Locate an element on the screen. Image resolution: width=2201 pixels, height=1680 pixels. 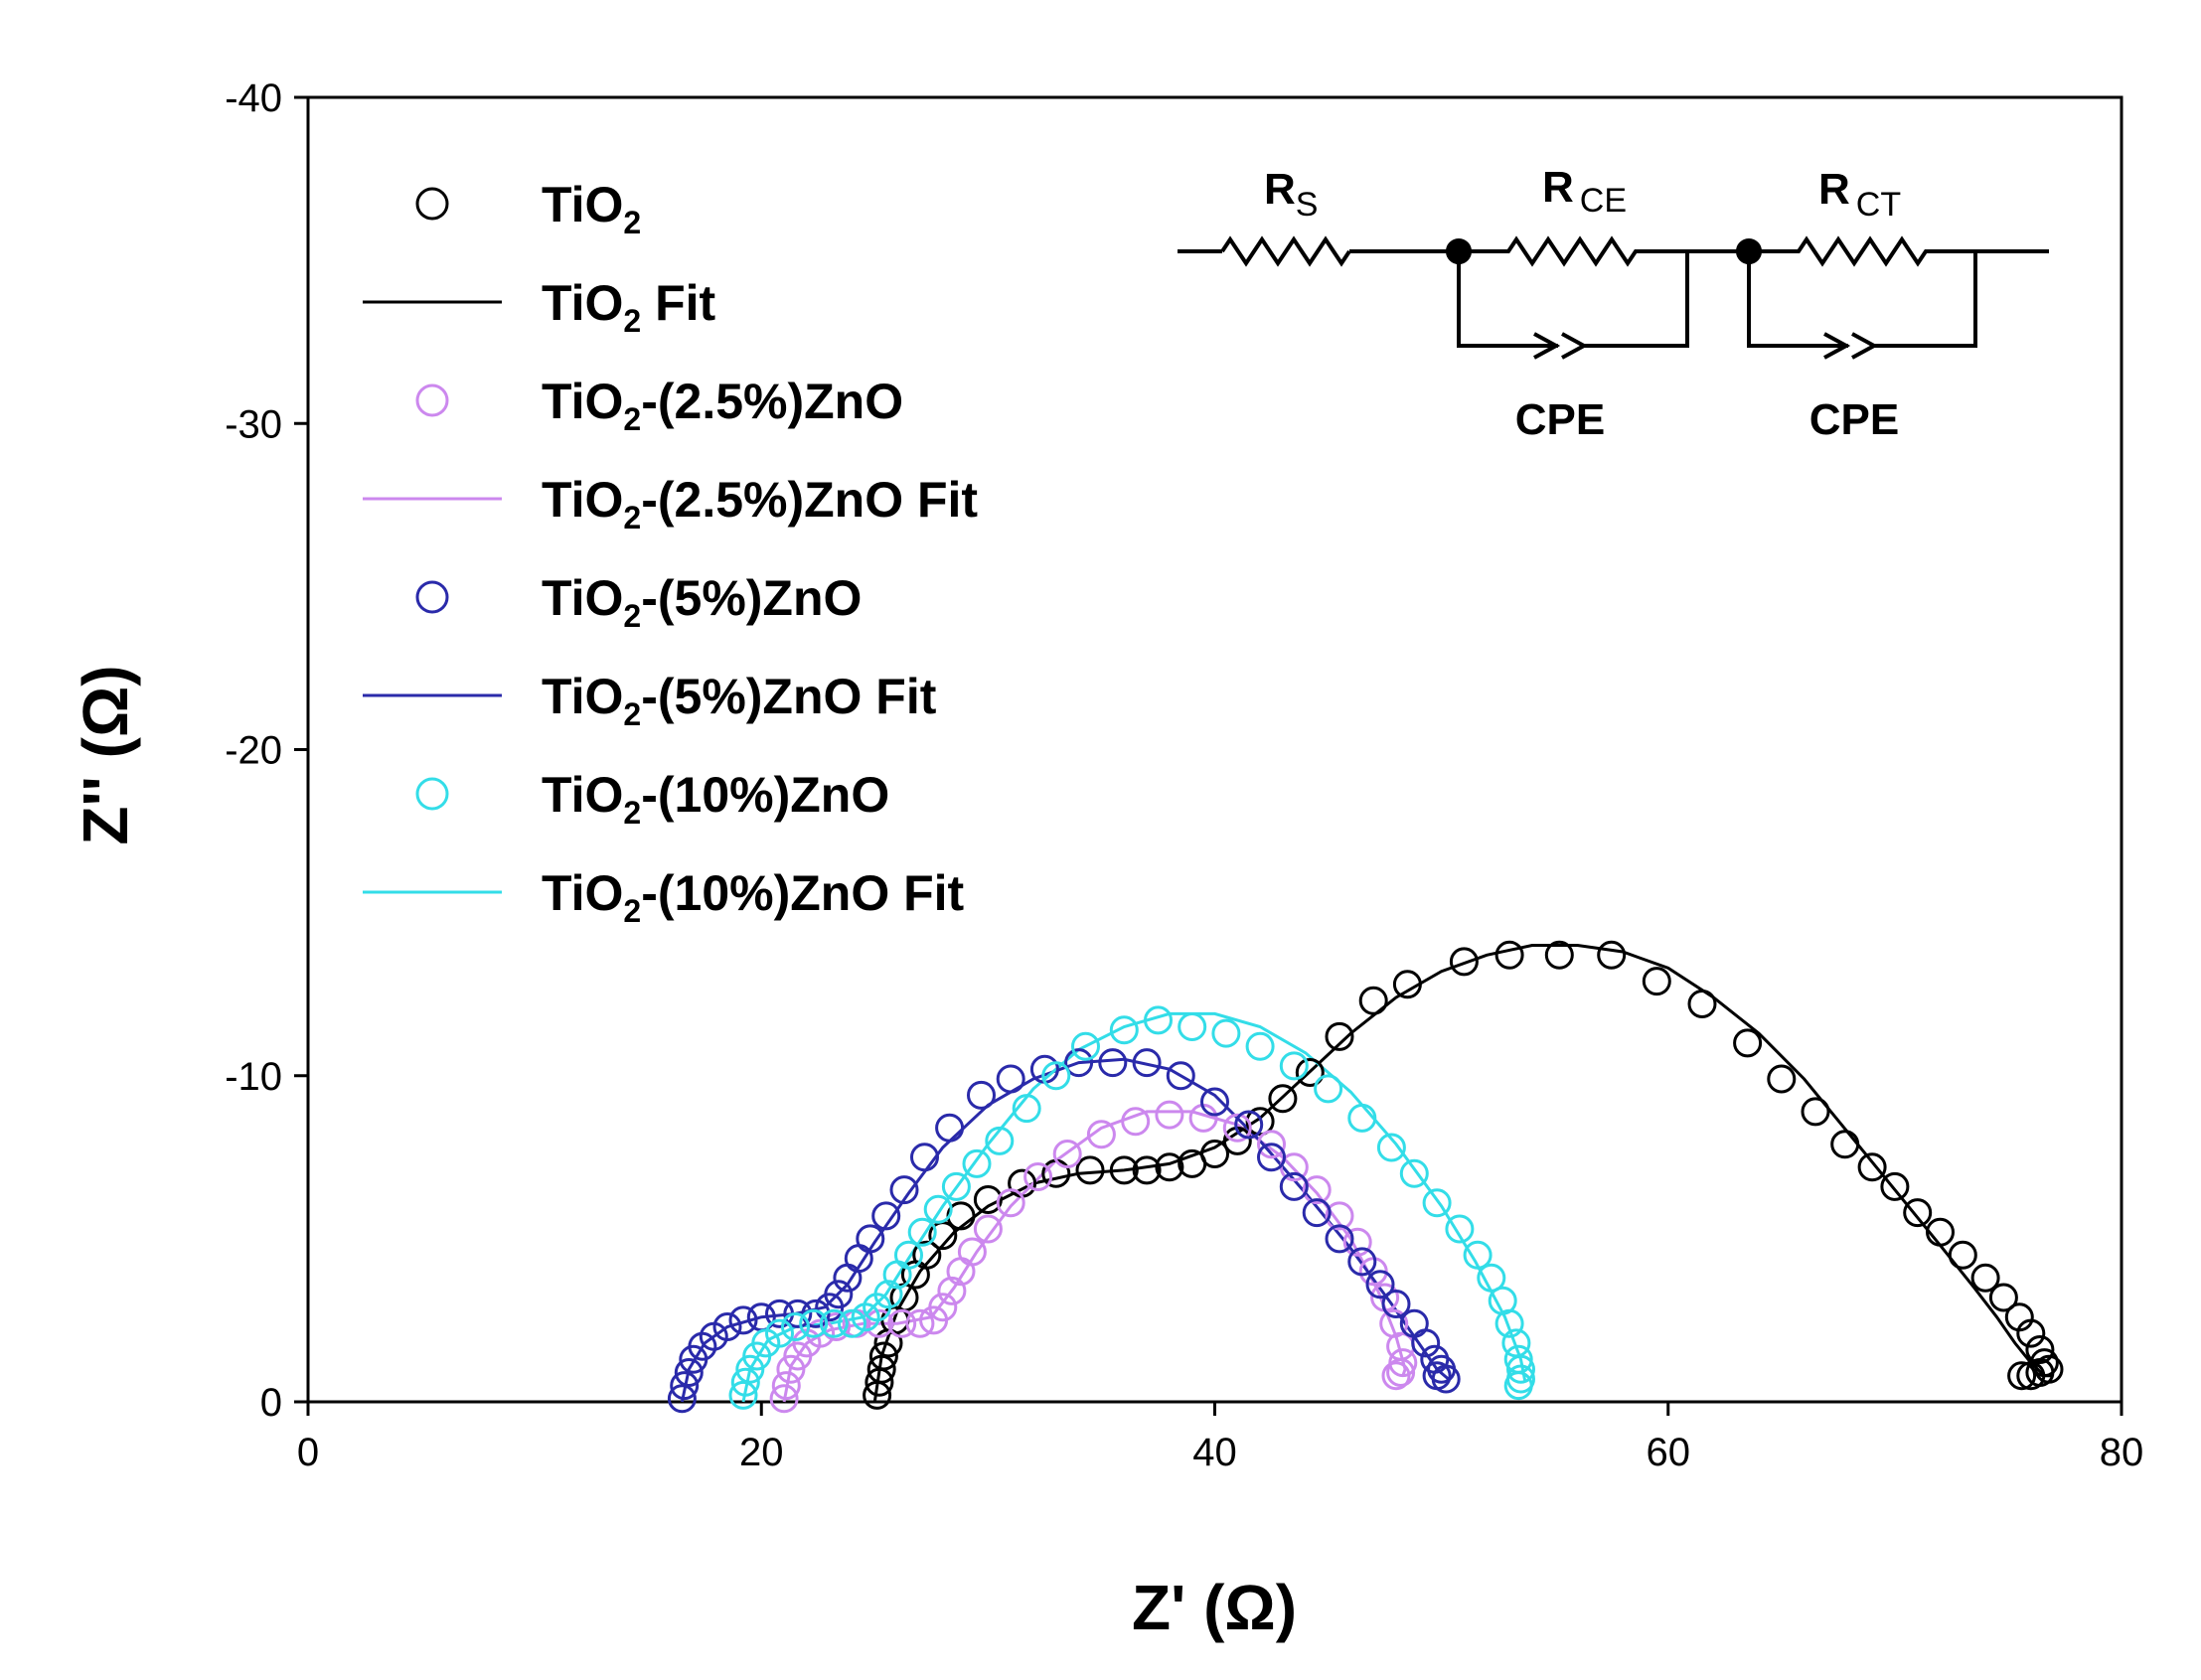
x-tick-label: 80 is located at coordinates (2122, 1453).